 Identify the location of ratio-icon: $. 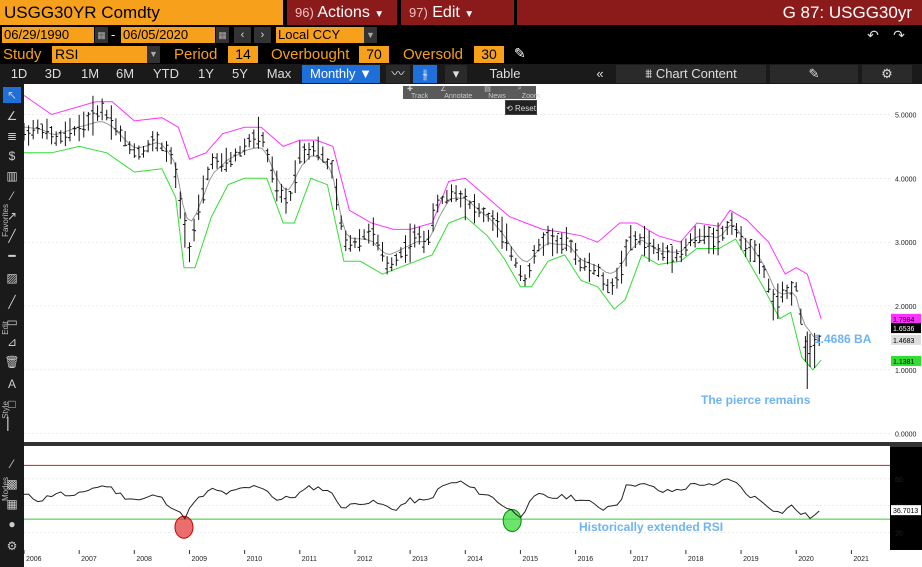
(12, 156).